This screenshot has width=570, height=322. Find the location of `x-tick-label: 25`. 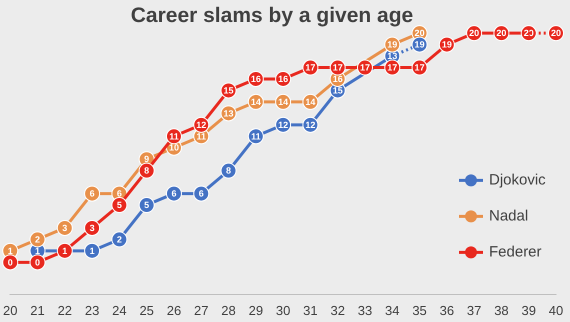

x-tick-label: 25 is located at coordinates (146, 310).